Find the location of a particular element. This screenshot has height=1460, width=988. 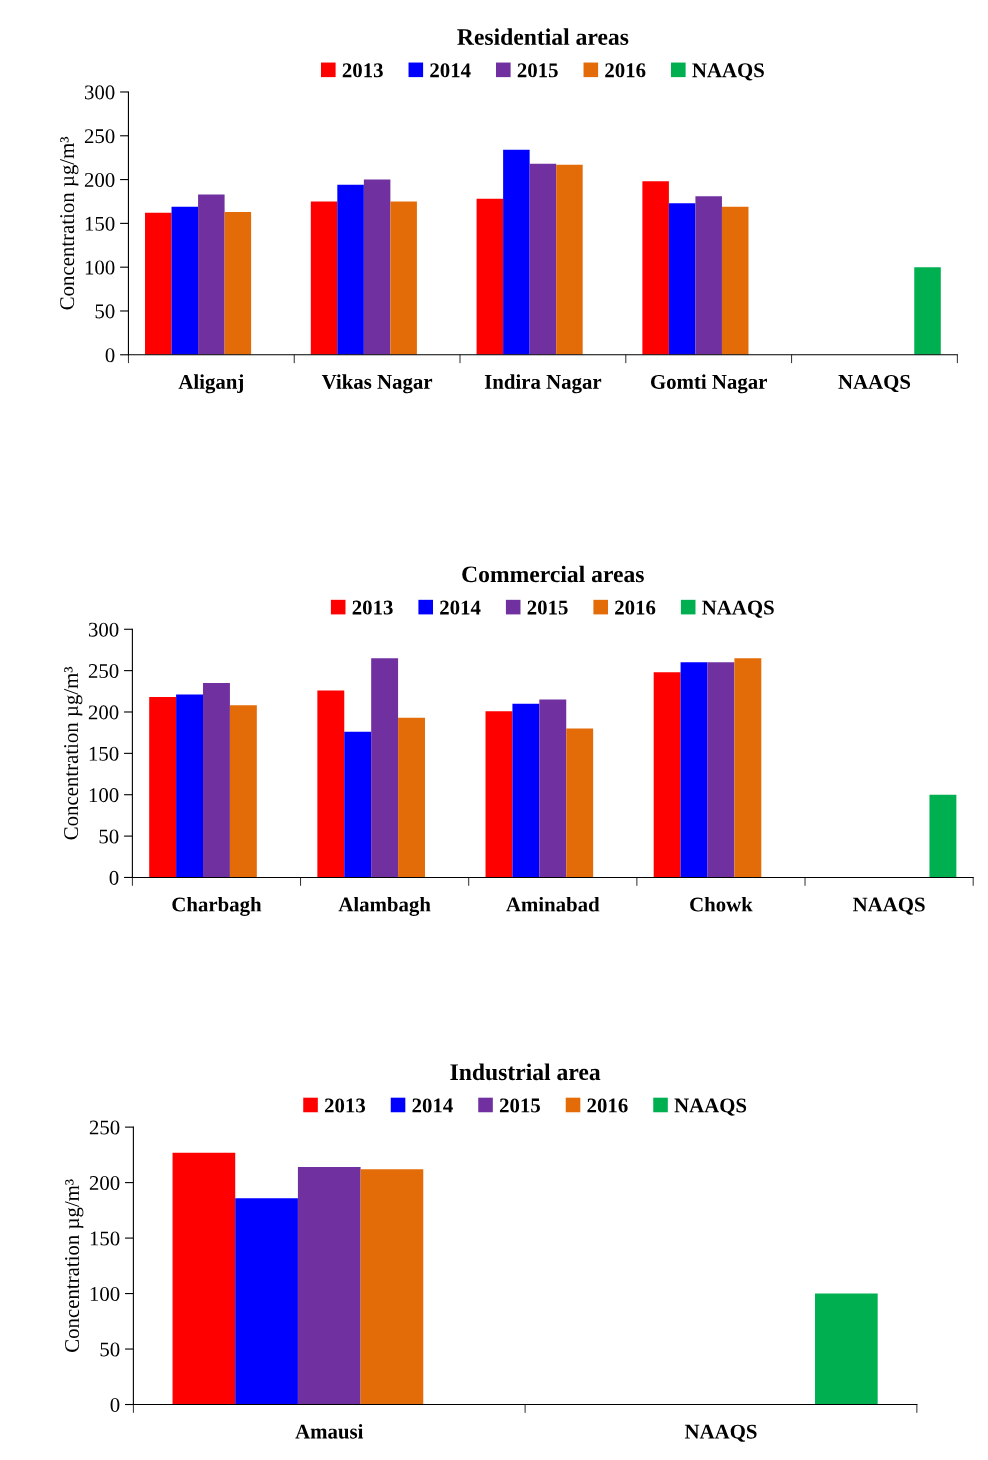

x-tick-label: Aliganj is located at coordinates (211, 384).